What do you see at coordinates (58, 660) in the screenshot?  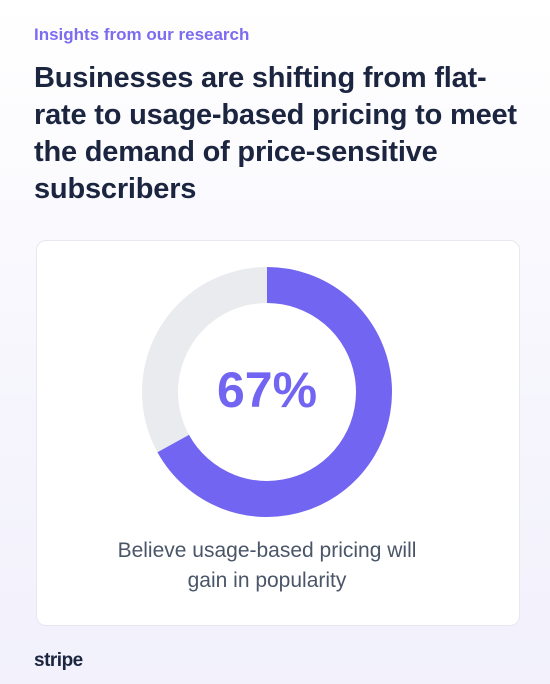 I see `logo: stripe` at bounding box center [58, 660].